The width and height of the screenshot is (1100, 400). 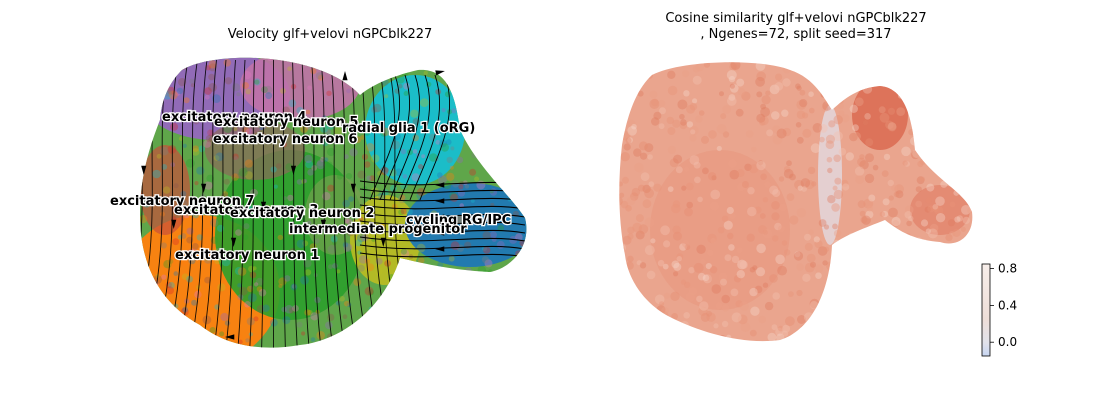 What do you see at coordinates (1007, 305) in the screenshot?
I see `colorbar-tick-label: 0.4` at bounding box center [1007, 305].